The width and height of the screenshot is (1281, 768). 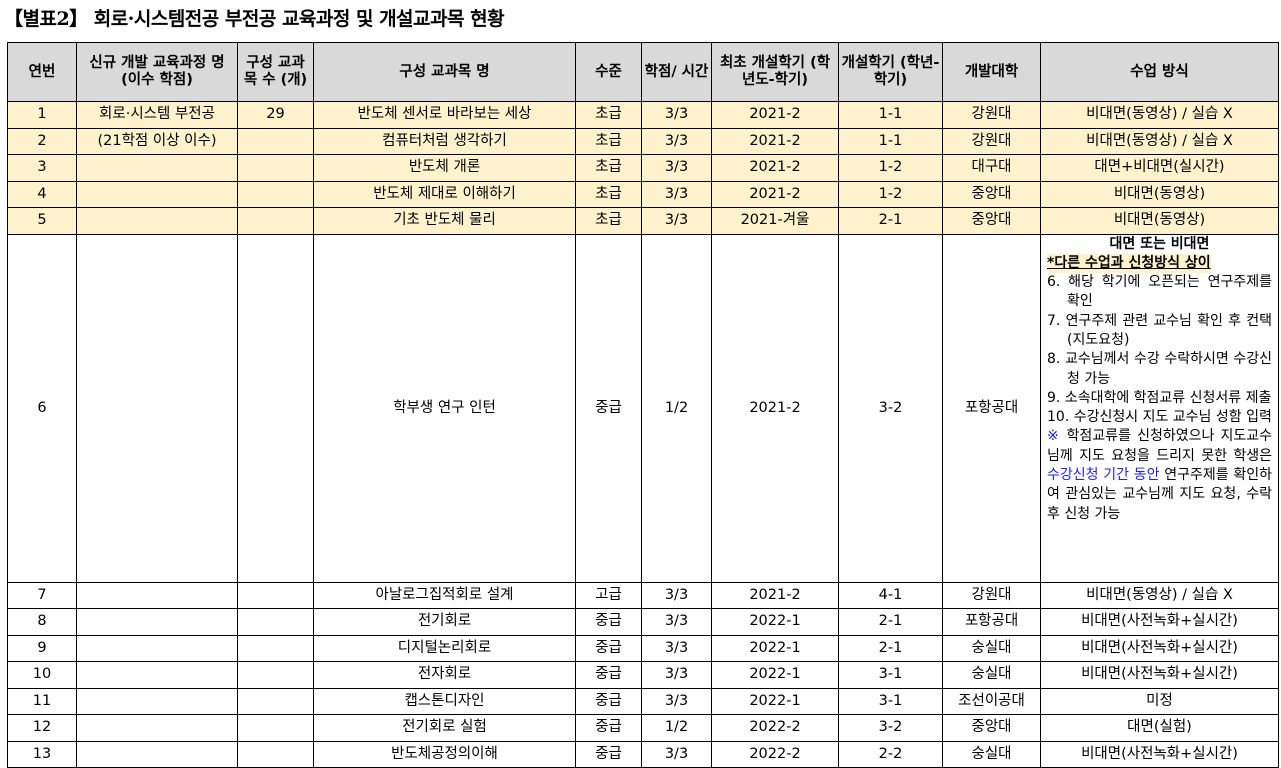 What do you see at coordinates (42, 408) in the screenshot?
I see `cell-no: 6` at bounding box center [42, 408].